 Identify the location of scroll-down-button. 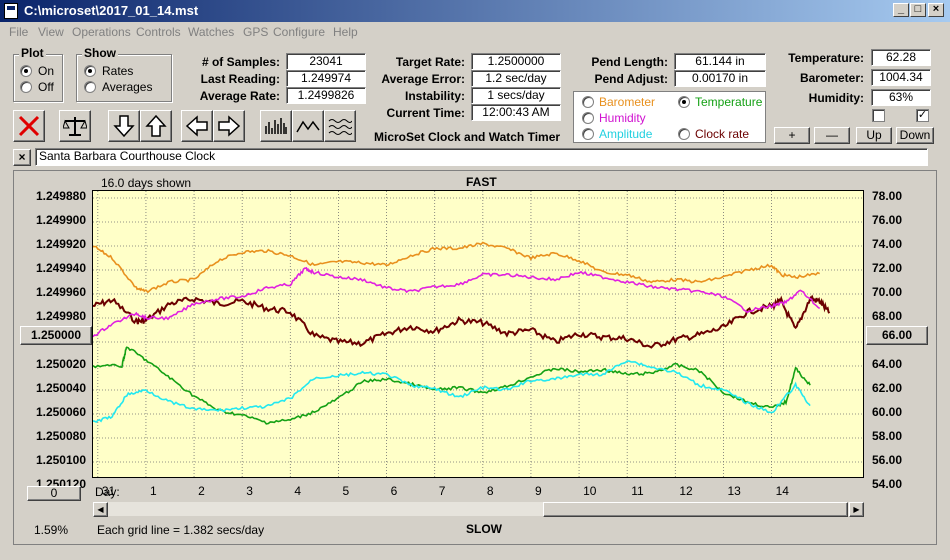
(124, 126).